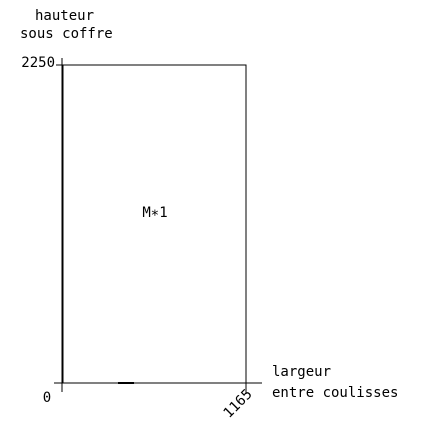 The height and width of the screenshot is (425, 425). I want to click on panel-label: M∗1, so click(154, 213).